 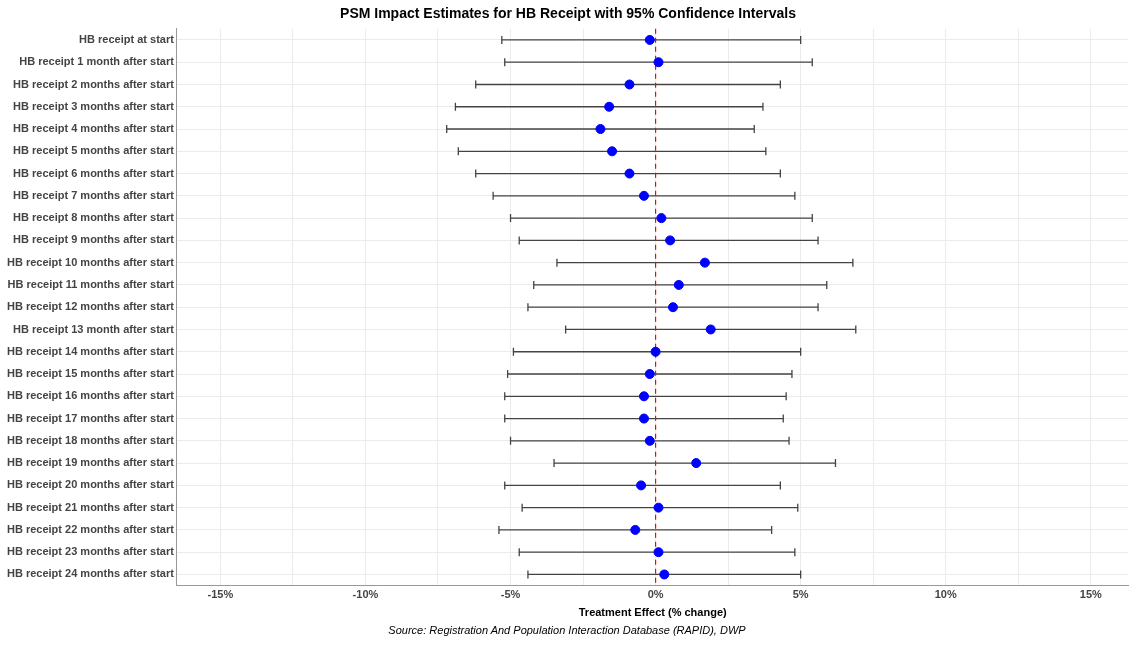 I want to click on x-tick-label: -15%, so click(x=220, y=594).